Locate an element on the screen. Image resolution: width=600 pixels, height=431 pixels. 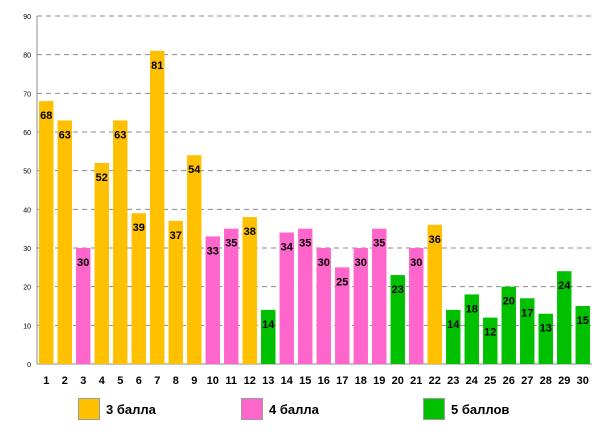
x-tick-label-8: 8 is located at coordinates (176, 381).